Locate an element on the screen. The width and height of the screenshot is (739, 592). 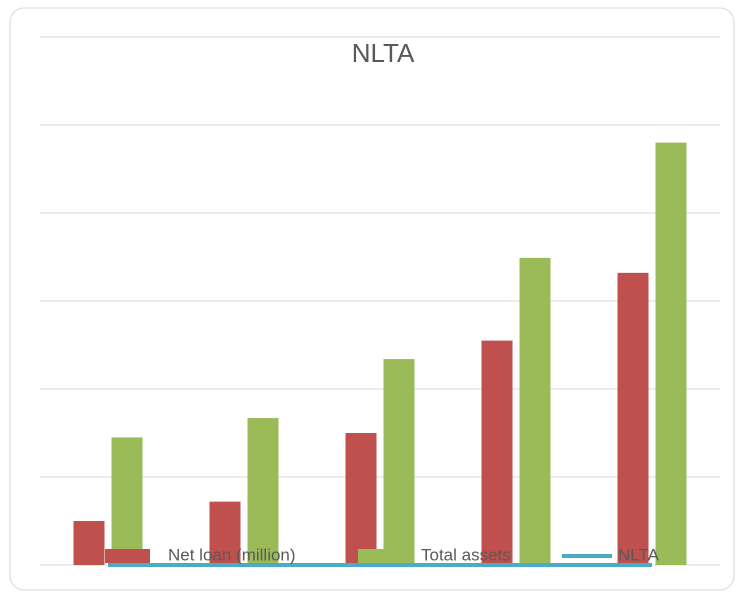
legend-label: Total assets is located at coordinates (466, 554).